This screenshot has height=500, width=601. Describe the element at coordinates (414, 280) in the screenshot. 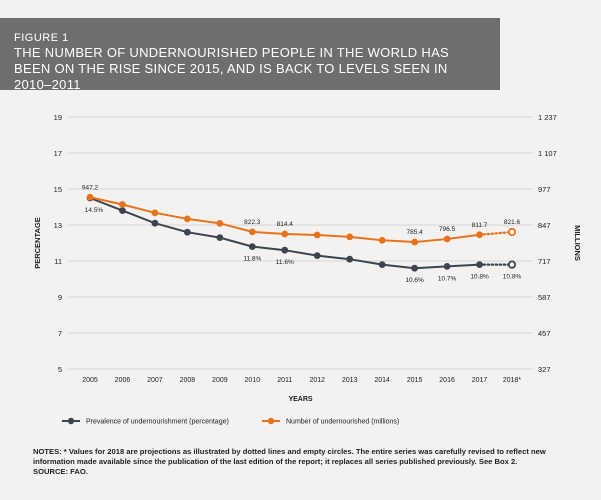

I see `prevalence-data-label: 10.6%` at that location.